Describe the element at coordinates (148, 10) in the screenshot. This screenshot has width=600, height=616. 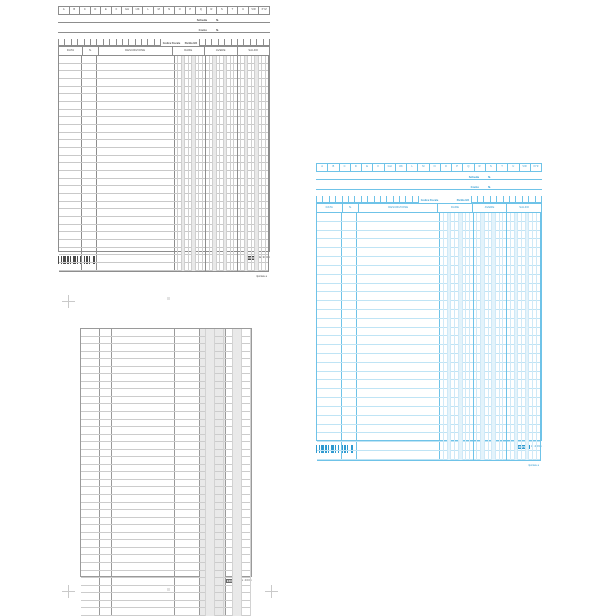
I see `alphabet-index-cell-l: L` at that location.